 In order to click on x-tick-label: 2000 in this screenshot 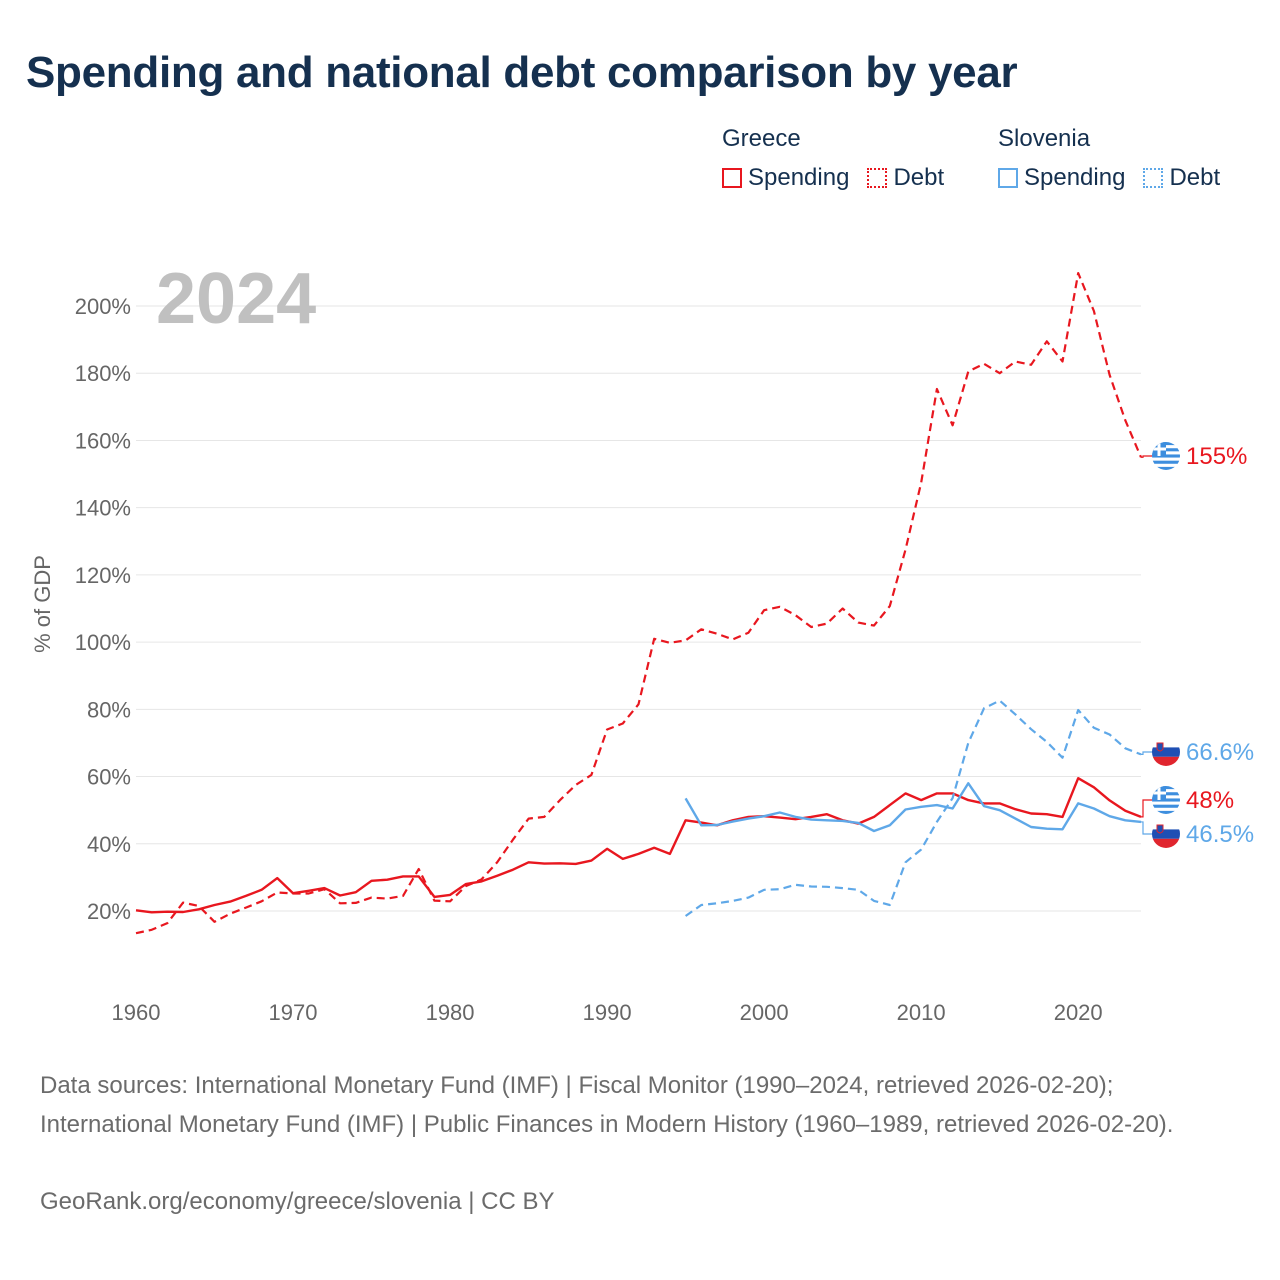, I will do `click(764, 1012)`.